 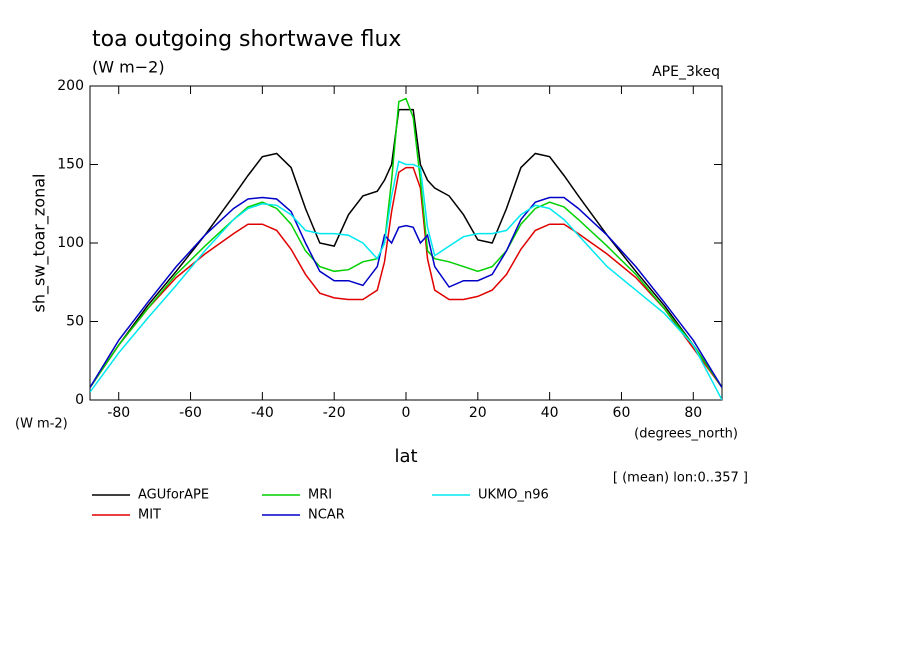 I want to click on y-axis-label: sh_sw_toar_zonal, so click(x=40, y=243).